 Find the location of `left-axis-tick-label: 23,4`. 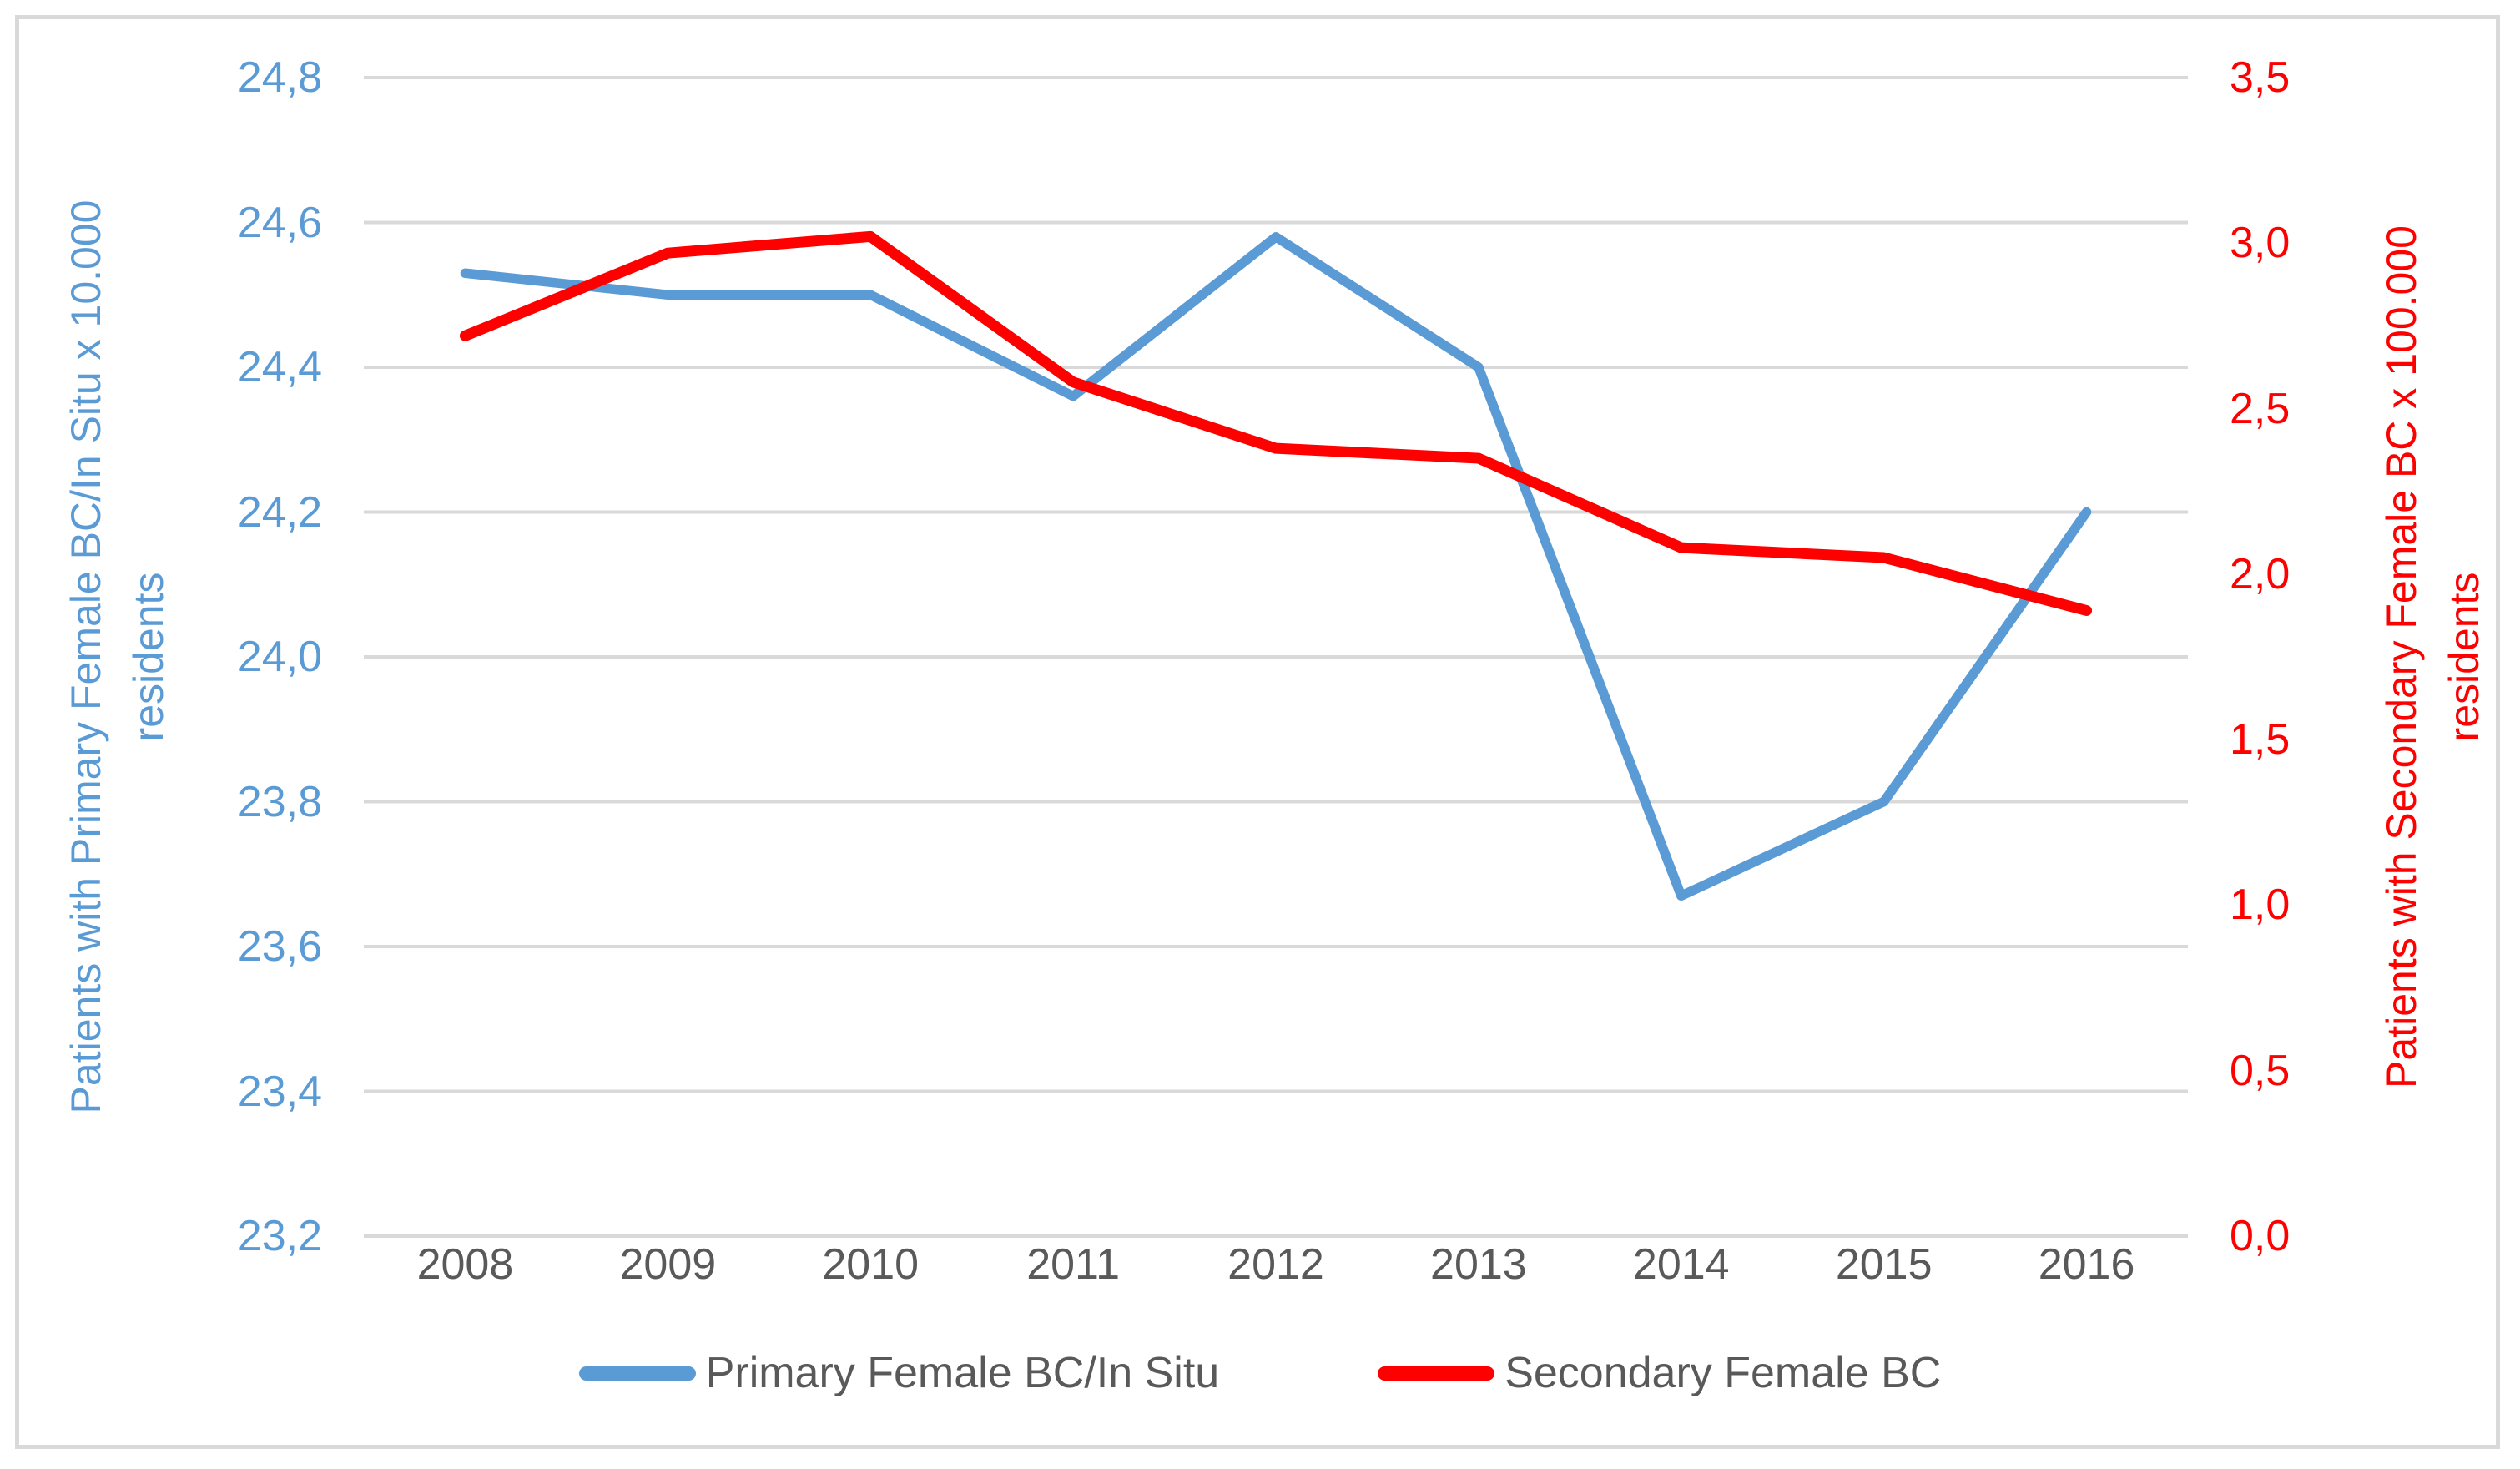

left-axis-tick-label: 23,4 is located at coordinates (279, 1091).